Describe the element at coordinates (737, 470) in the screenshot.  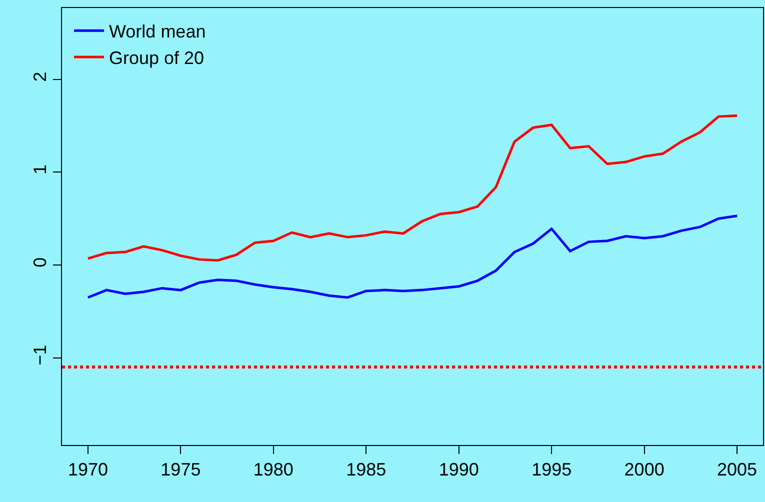
I see `x-tick-label: 2005` at that location.